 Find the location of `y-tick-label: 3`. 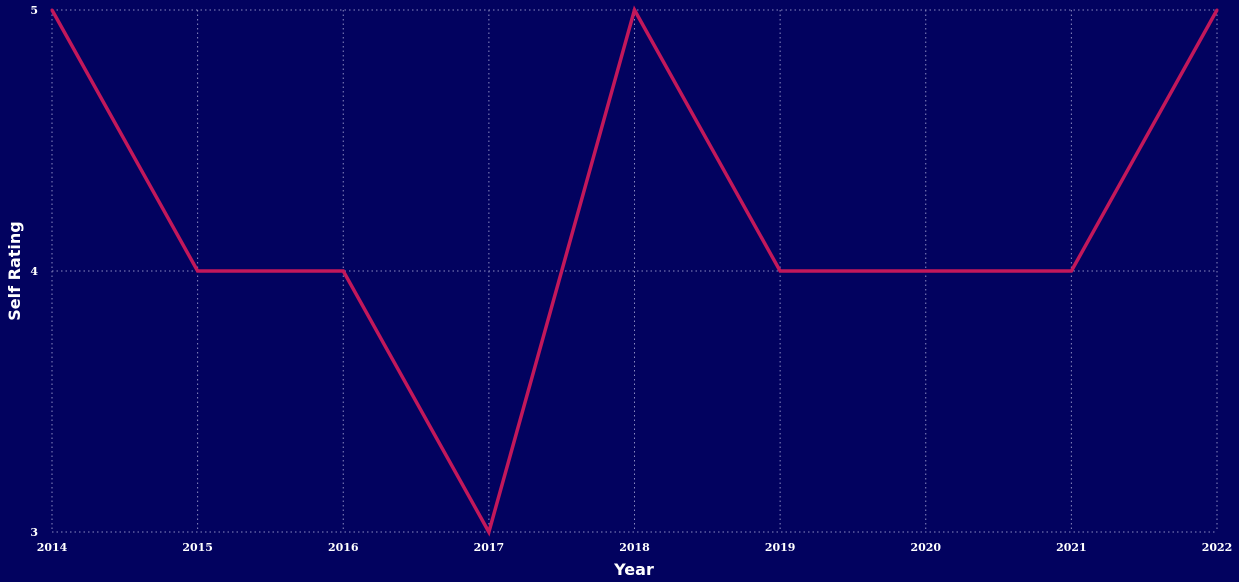

y-tick-label: 3 is located at coordinates (34, 532).